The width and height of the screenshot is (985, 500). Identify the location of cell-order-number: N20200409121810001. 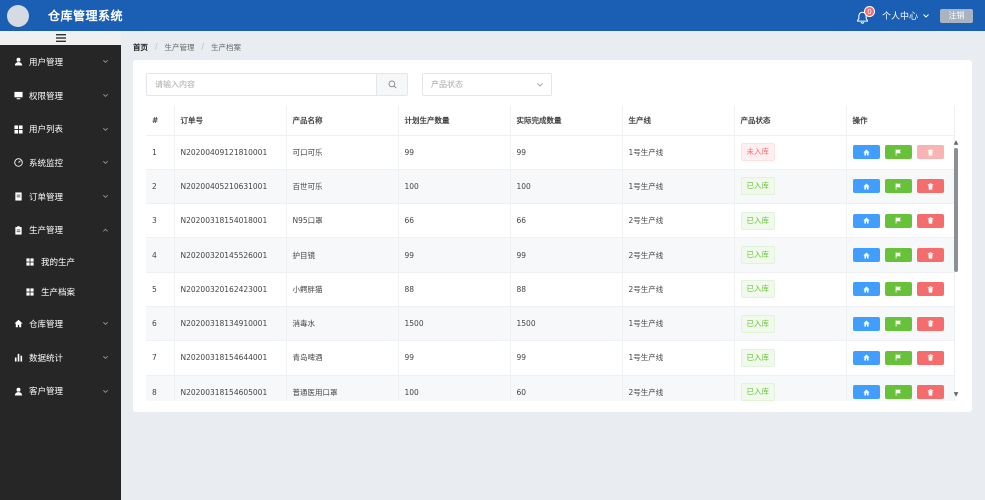
(230, 152).